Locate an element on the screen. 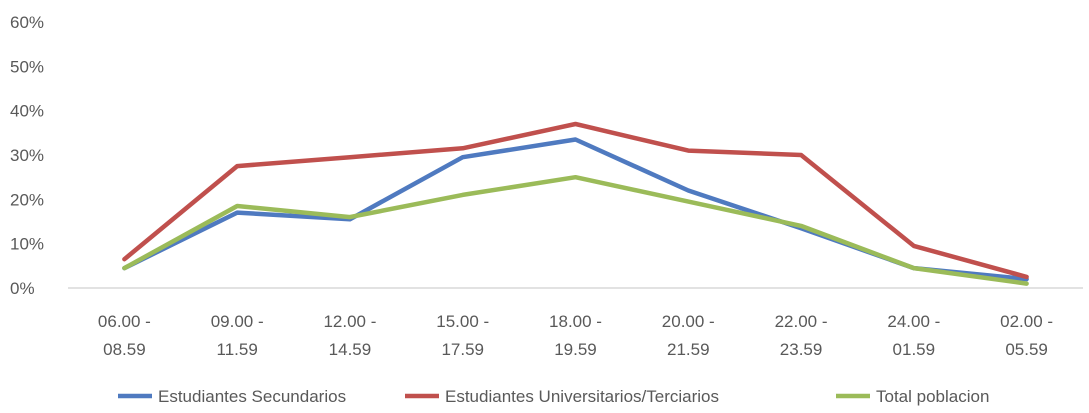 This screenshot has width=1089, height=413. y-tick-label: 30% is located at coordinates (27, 155).